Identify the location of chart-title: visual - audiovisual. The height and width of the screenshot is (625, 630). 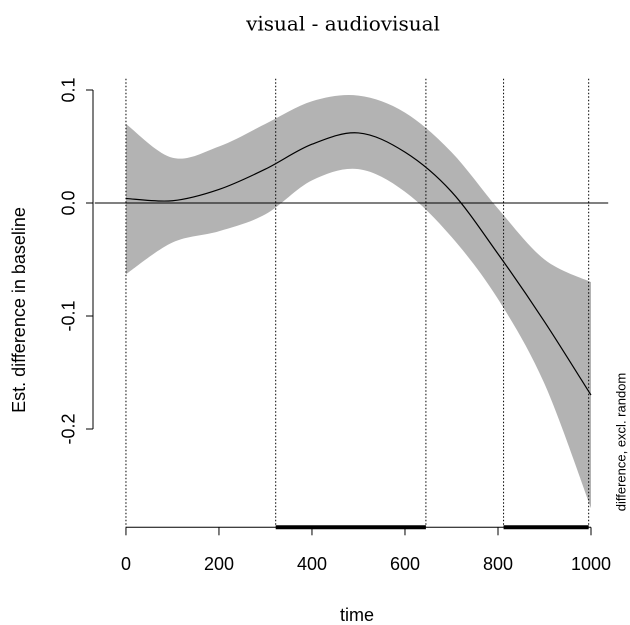
(342, 24).